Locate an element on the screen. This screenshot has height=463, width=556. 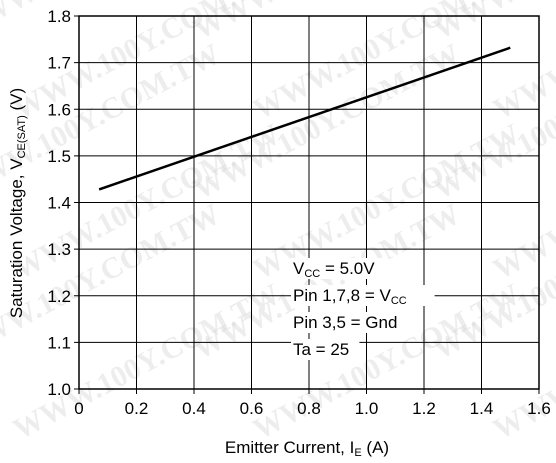
y-tick-label: 1.0 is located at coordinates (59, 389).